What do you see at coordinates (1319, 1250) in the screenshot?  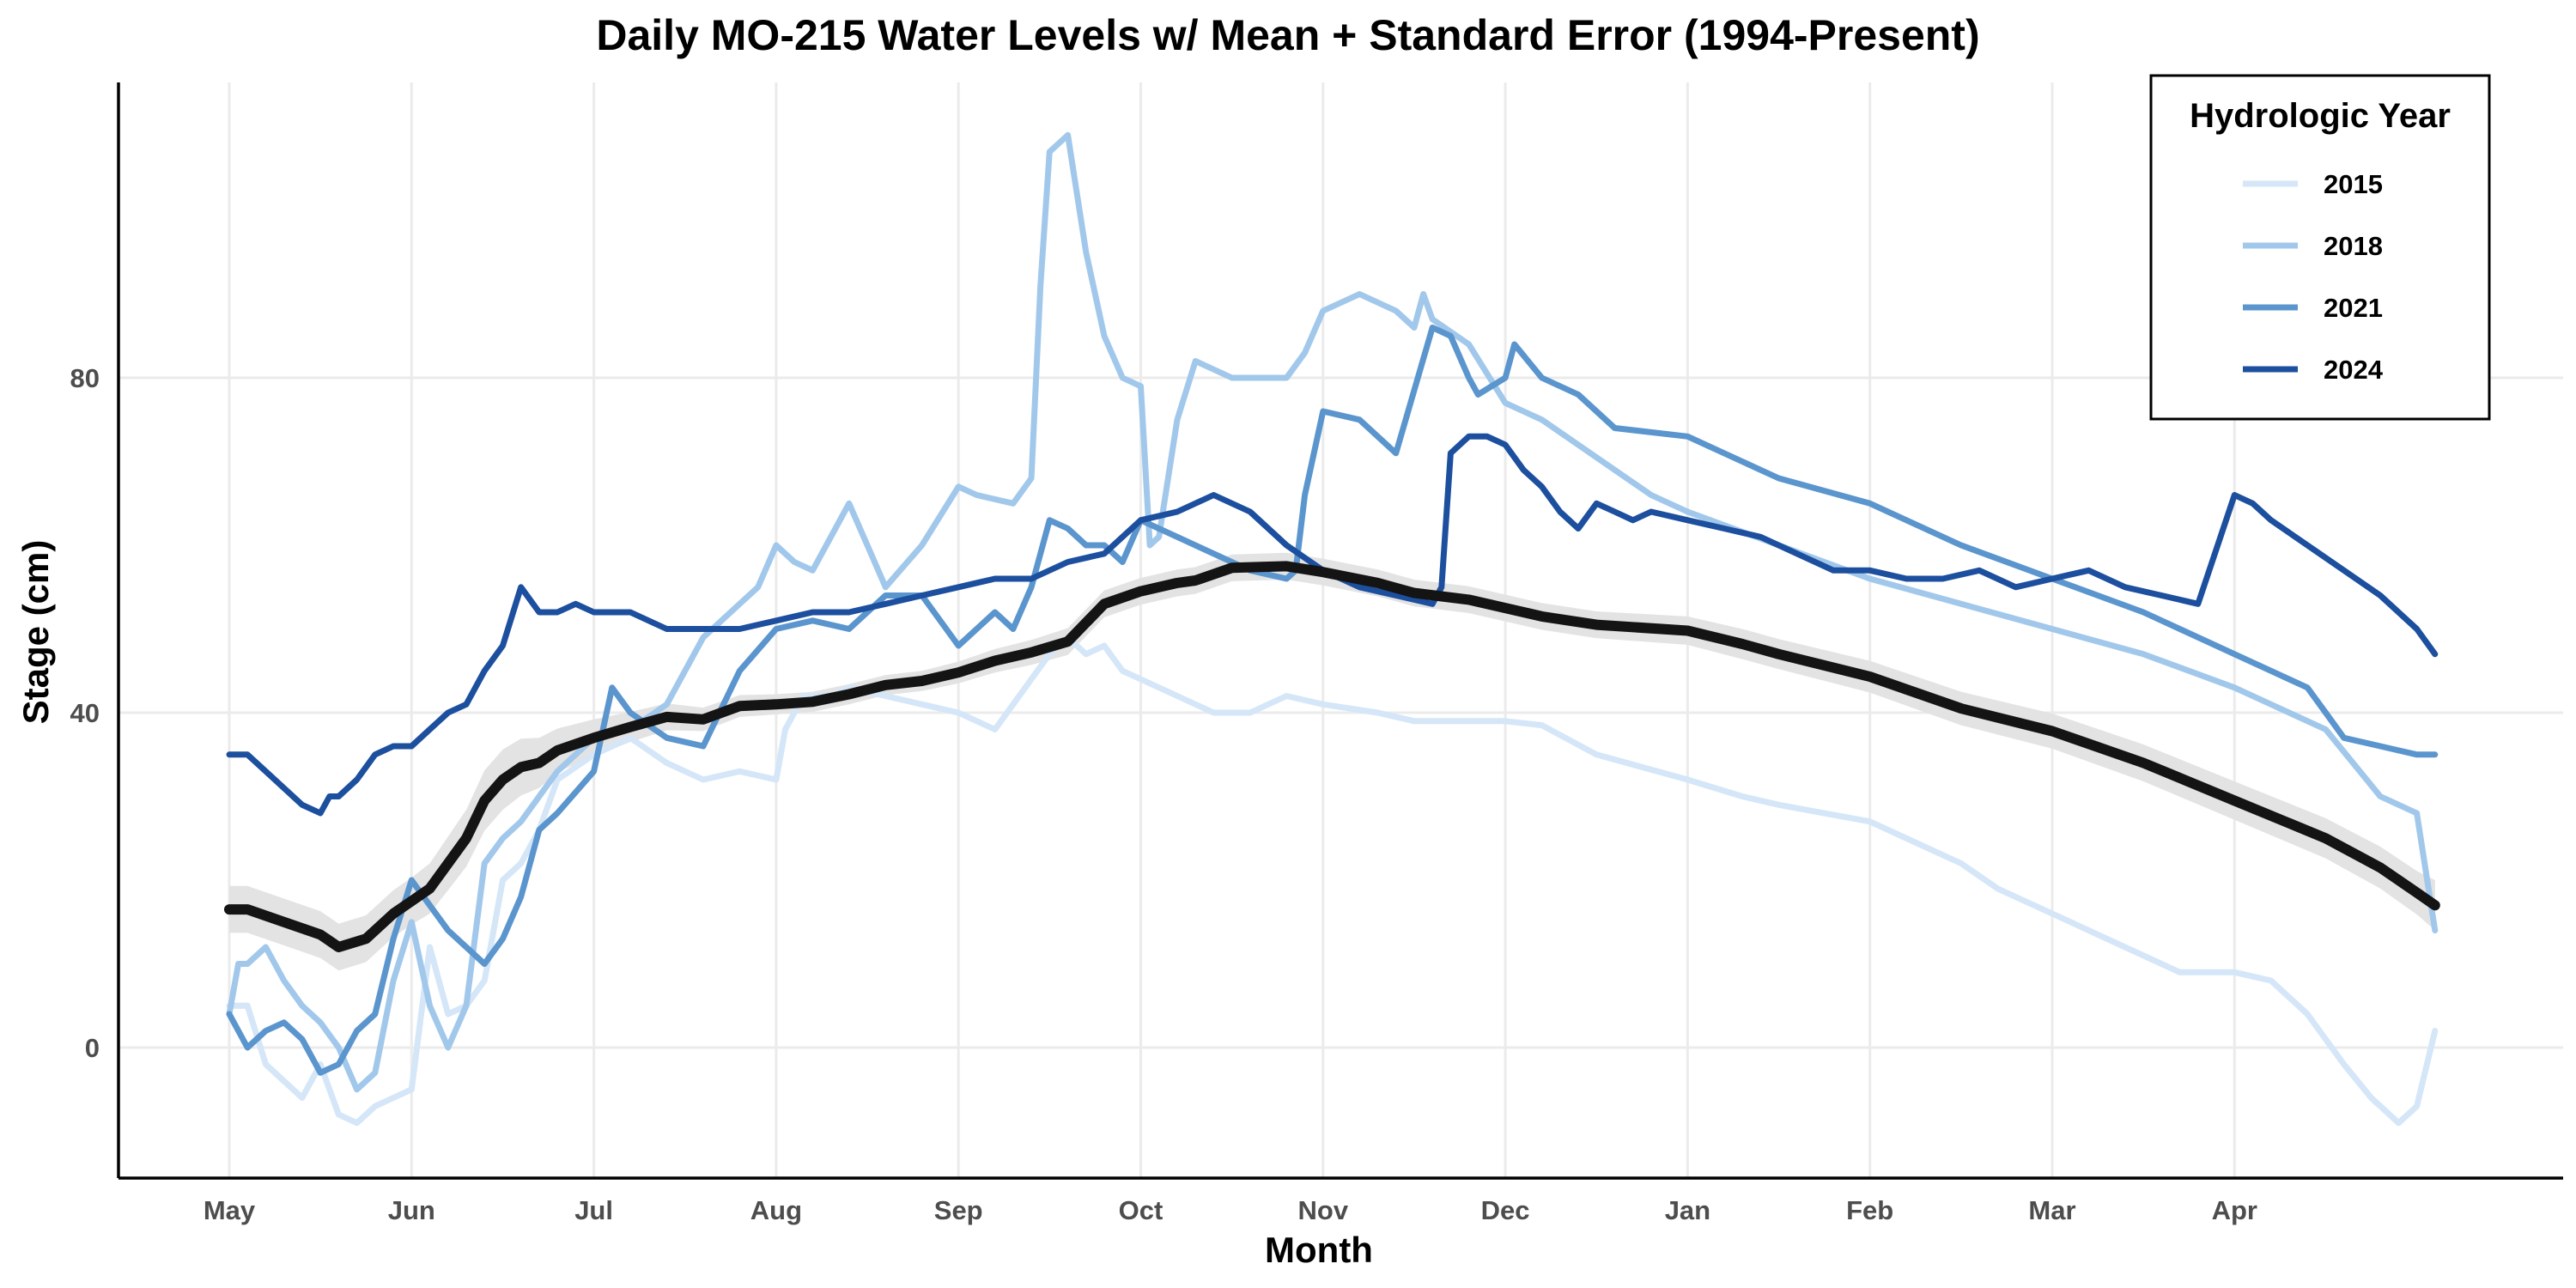 I see `x-axis-title: Month` at bounding box center [1319, 1250].